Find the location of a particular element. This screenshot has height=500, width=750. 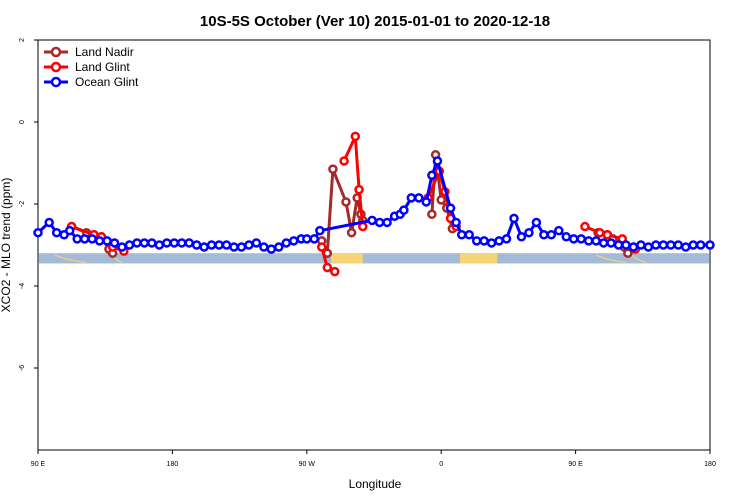

y-tick-label: -4 is located at coordinates (22, 286).